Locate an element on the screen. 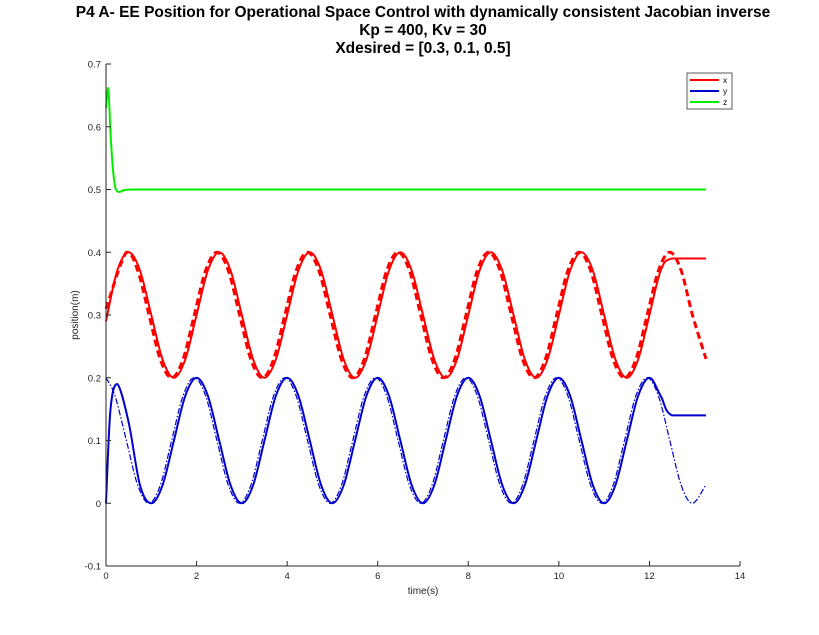 This screenshot has width=819, height=635. legend-label-y: y is located at coordinates (725, 91).